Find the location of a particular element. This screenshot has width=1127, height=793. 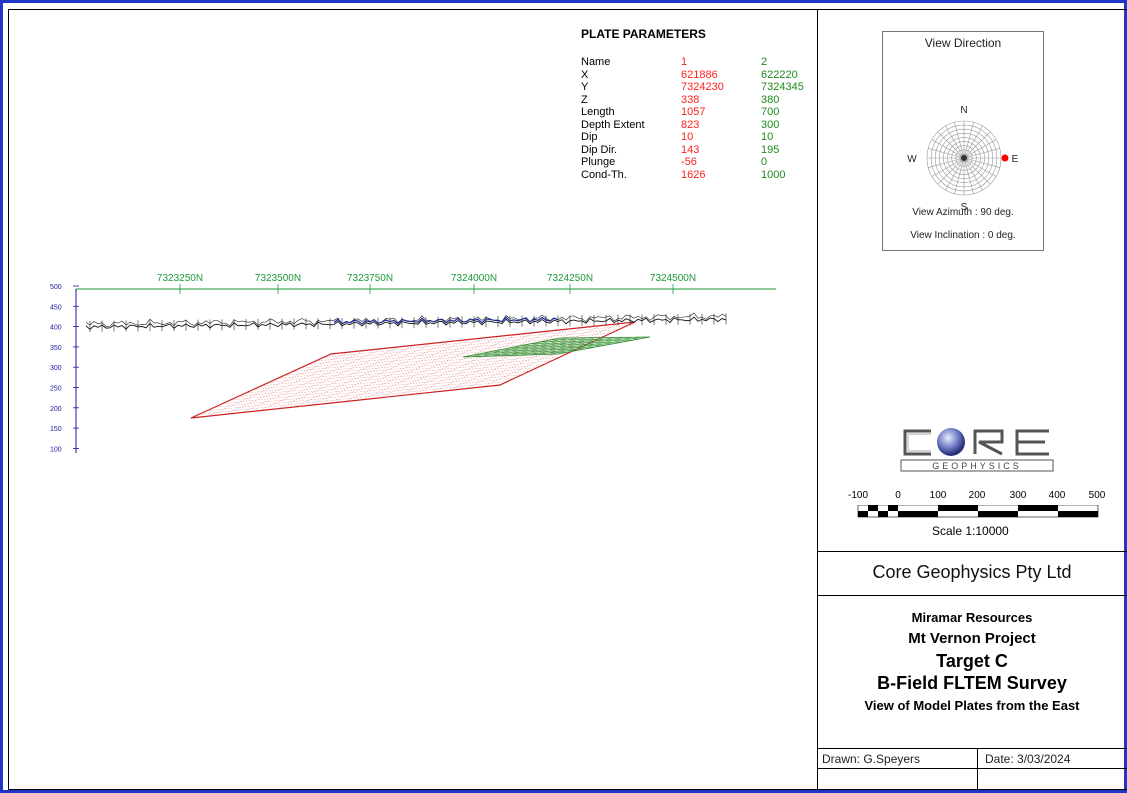

view-direction-compass: N S E W is located at coordinates (963, 159).